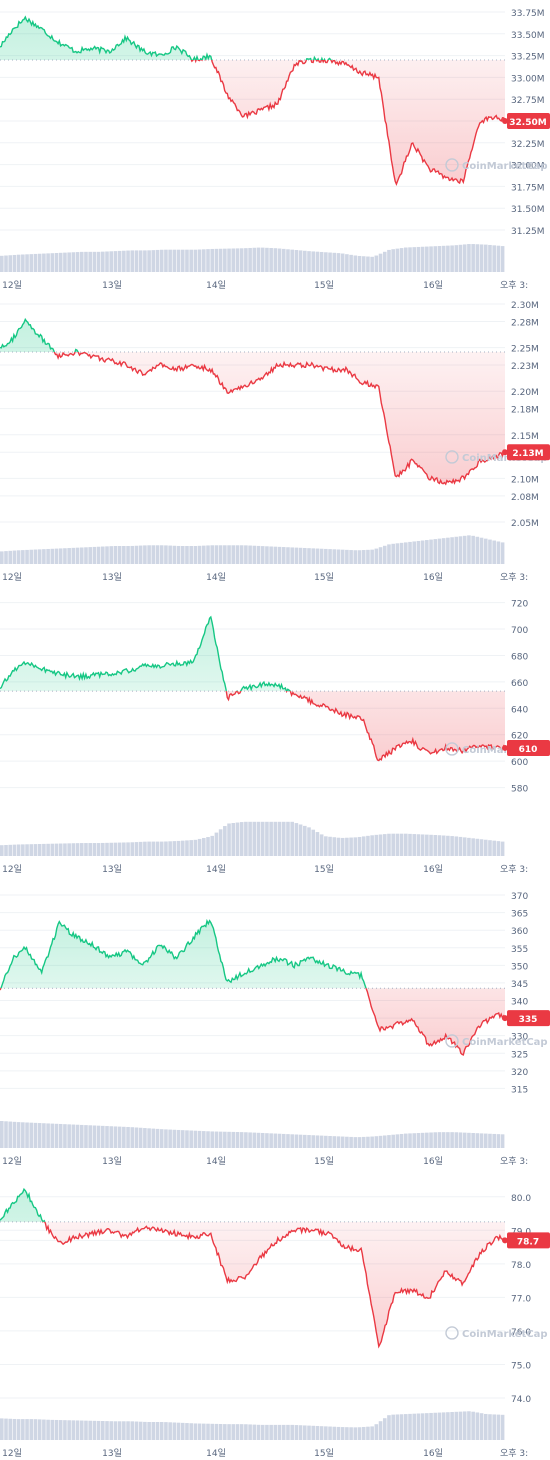 The height and width of the screenshot is (1460, 550). I want to click on y-tick-label: 700, so click(519, 631).